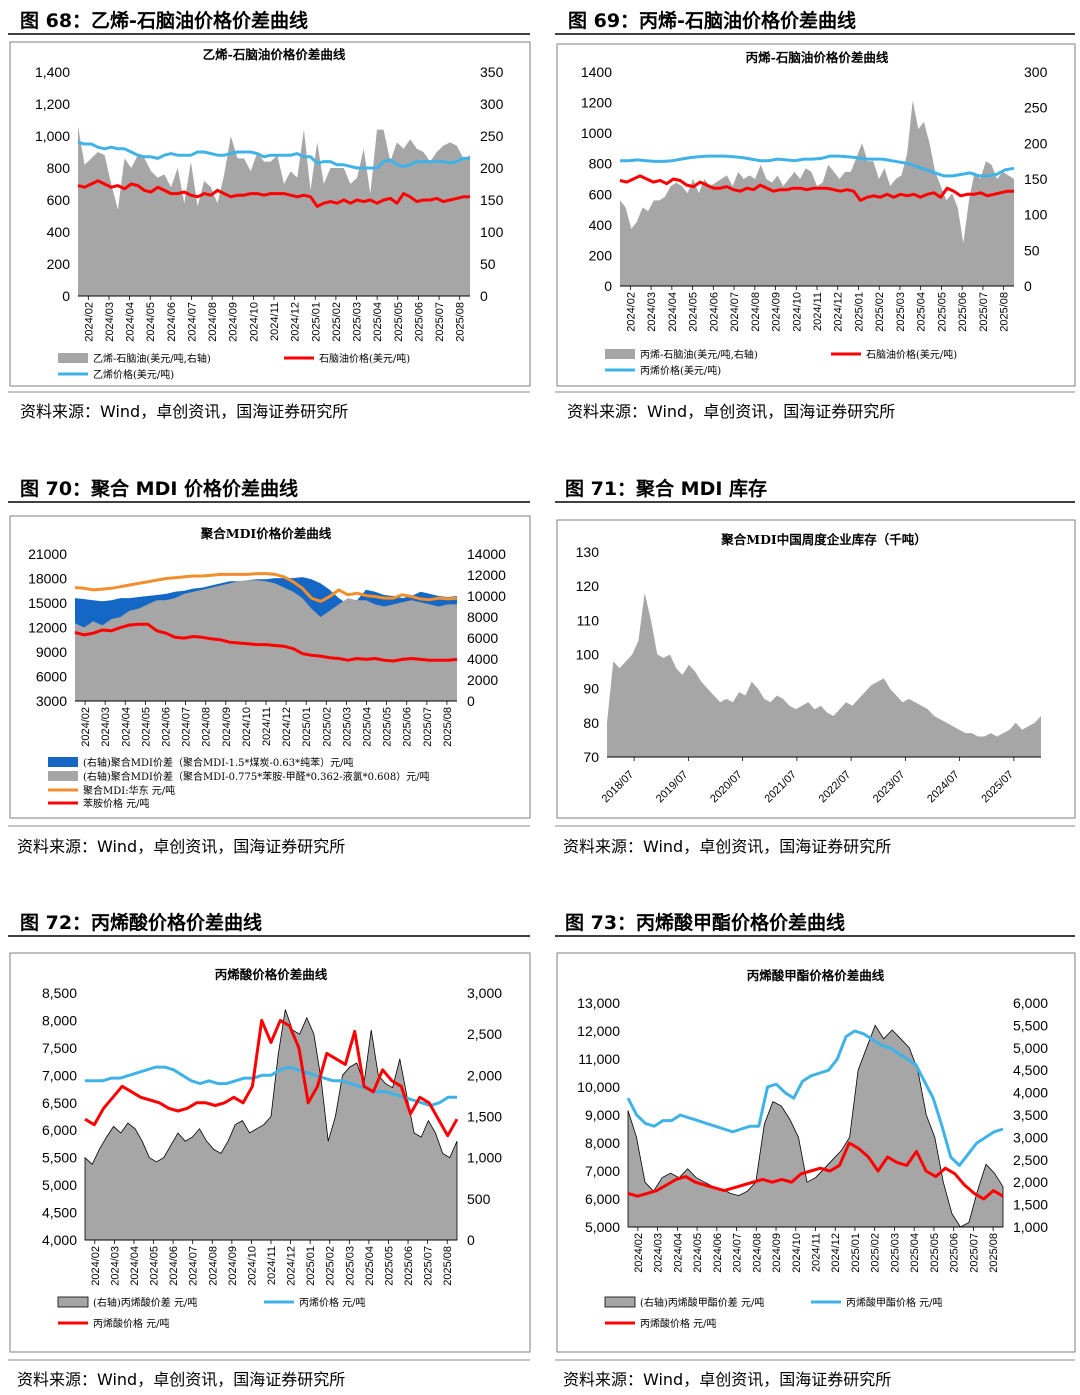  What do you see at coordinates (591, 723) in the screenshot?
I see `p71-y-tick-label: 80` at bounding box center [591, 723].